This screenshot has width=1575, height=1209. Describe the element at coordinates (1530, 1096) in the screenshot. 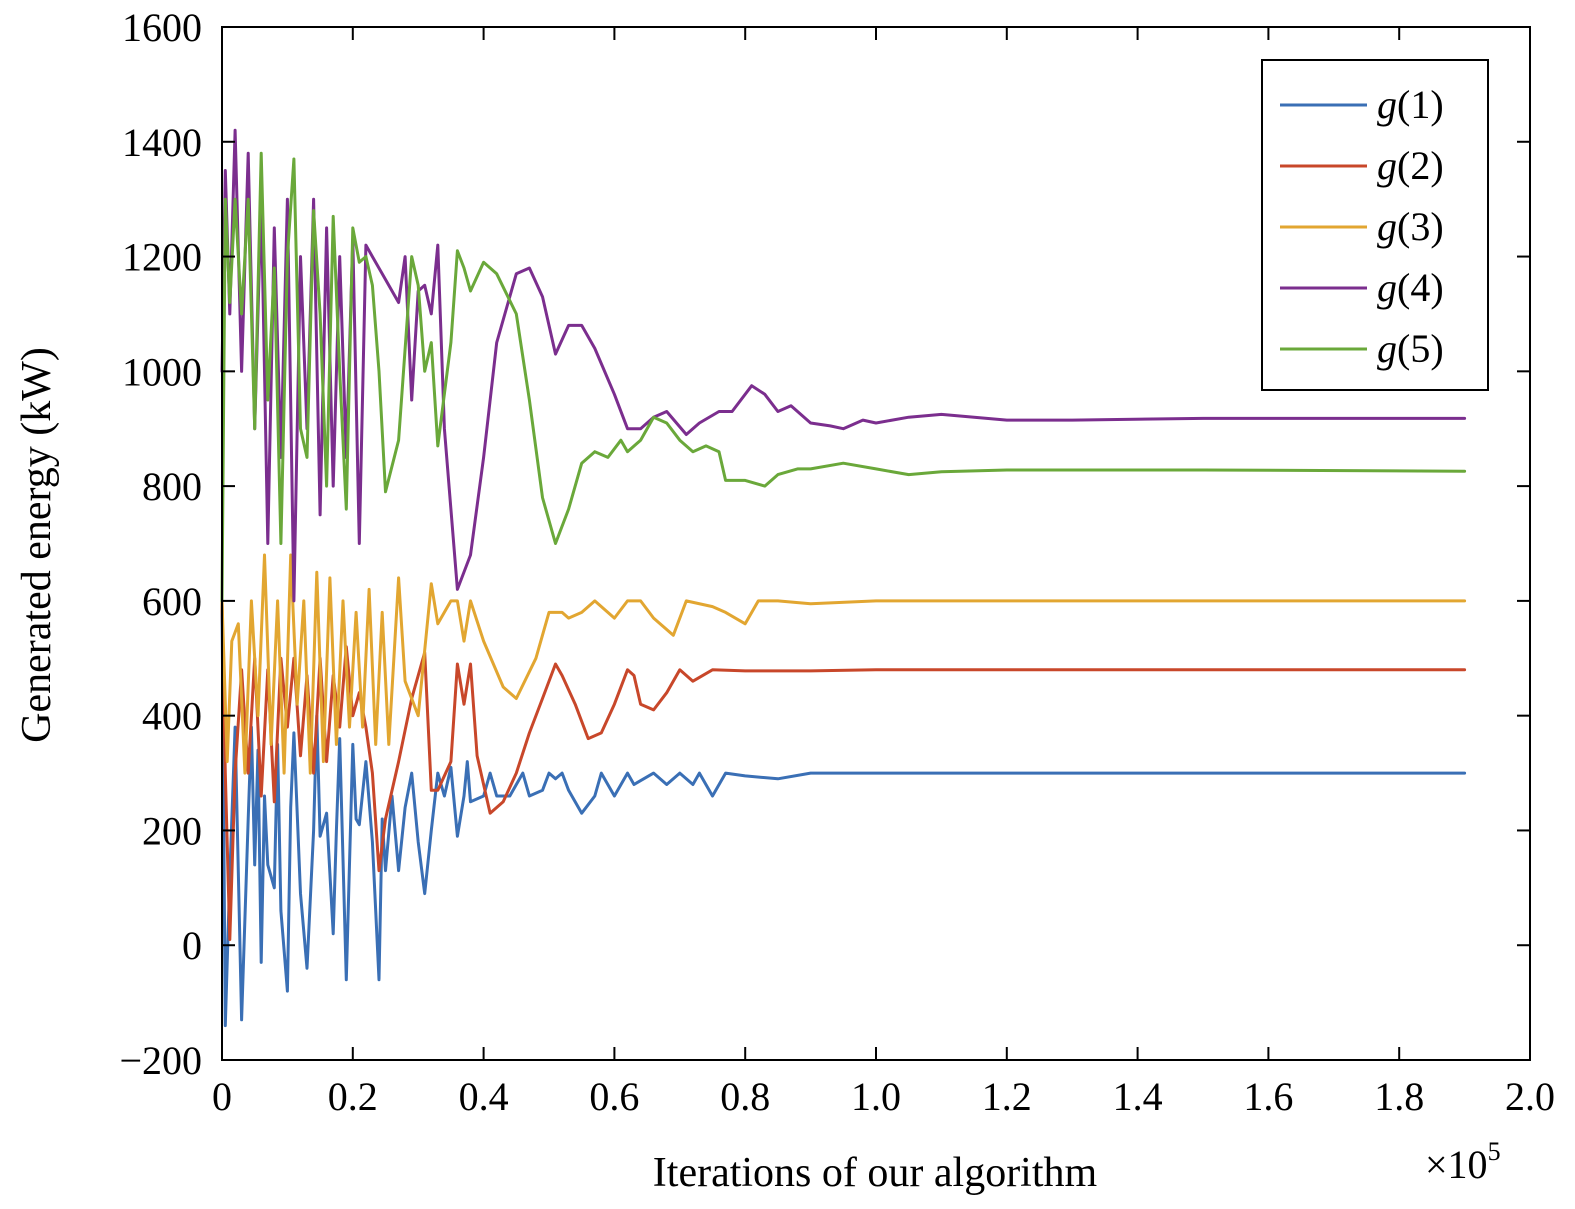

I see `x-tick-label: 2.0` at that location.